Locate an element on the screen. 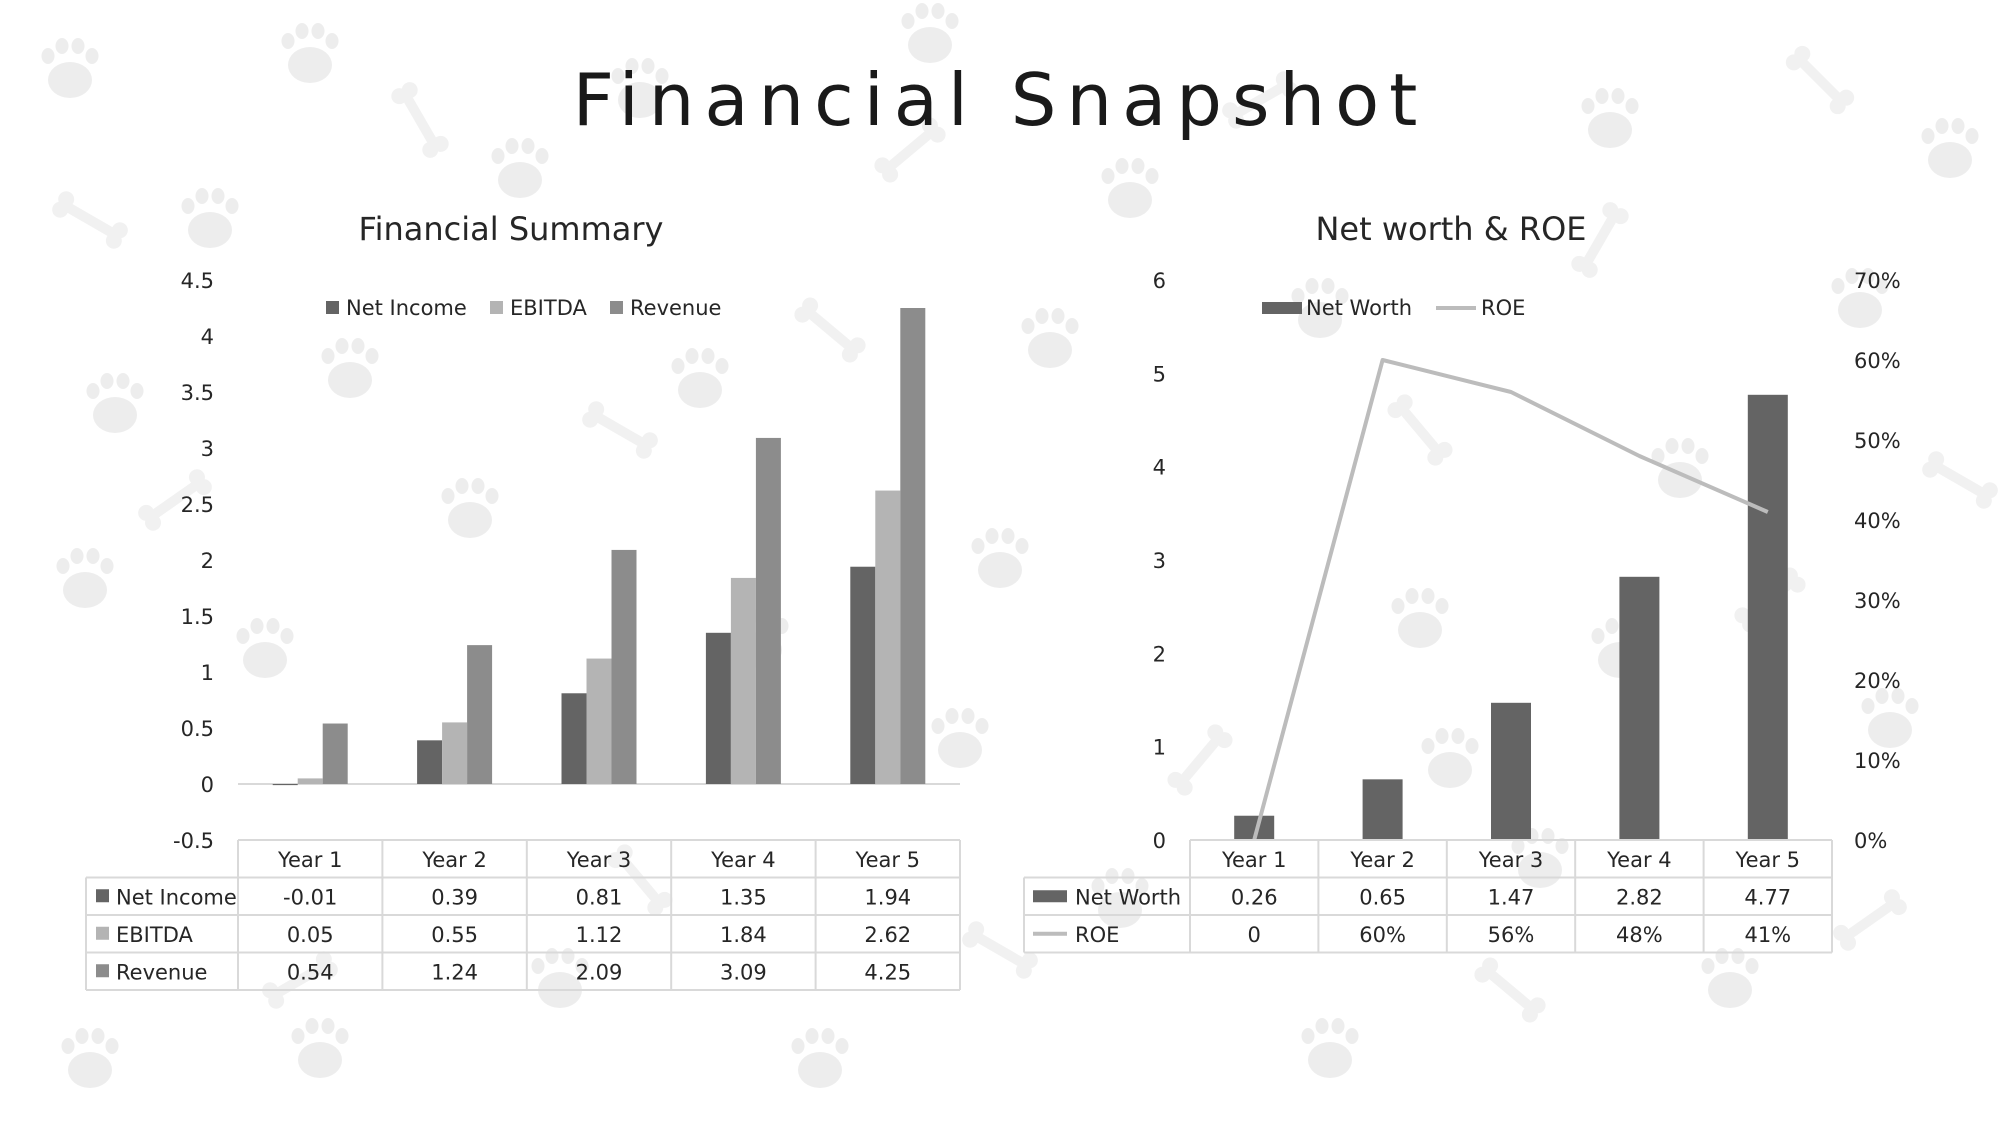  table-cell: 0.81 is located at coordinates (599, 897).